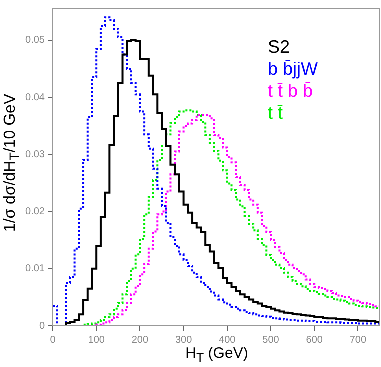  Describe the element at coordinates (227, 340) in the screenshot. I see `x-tick-label: 400` at that location.